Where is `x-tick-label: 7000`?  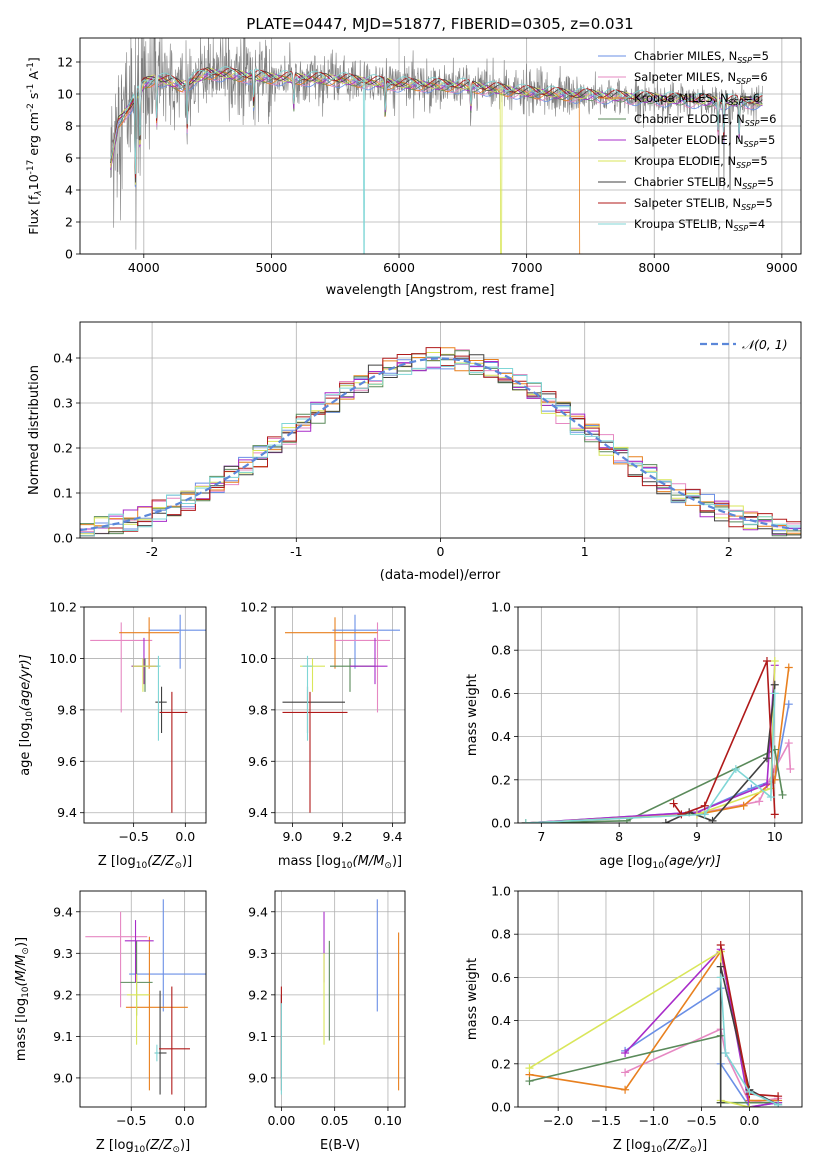 x-tick-label: 7000 is located at coordinates (527, 267).